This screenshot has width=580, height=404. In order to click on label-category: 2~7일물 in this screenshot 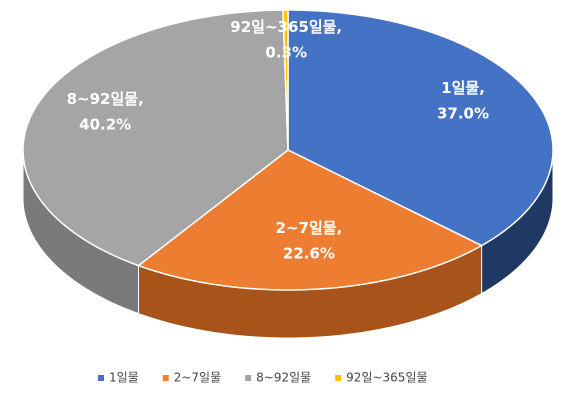, I will do `click(306, 228)`.